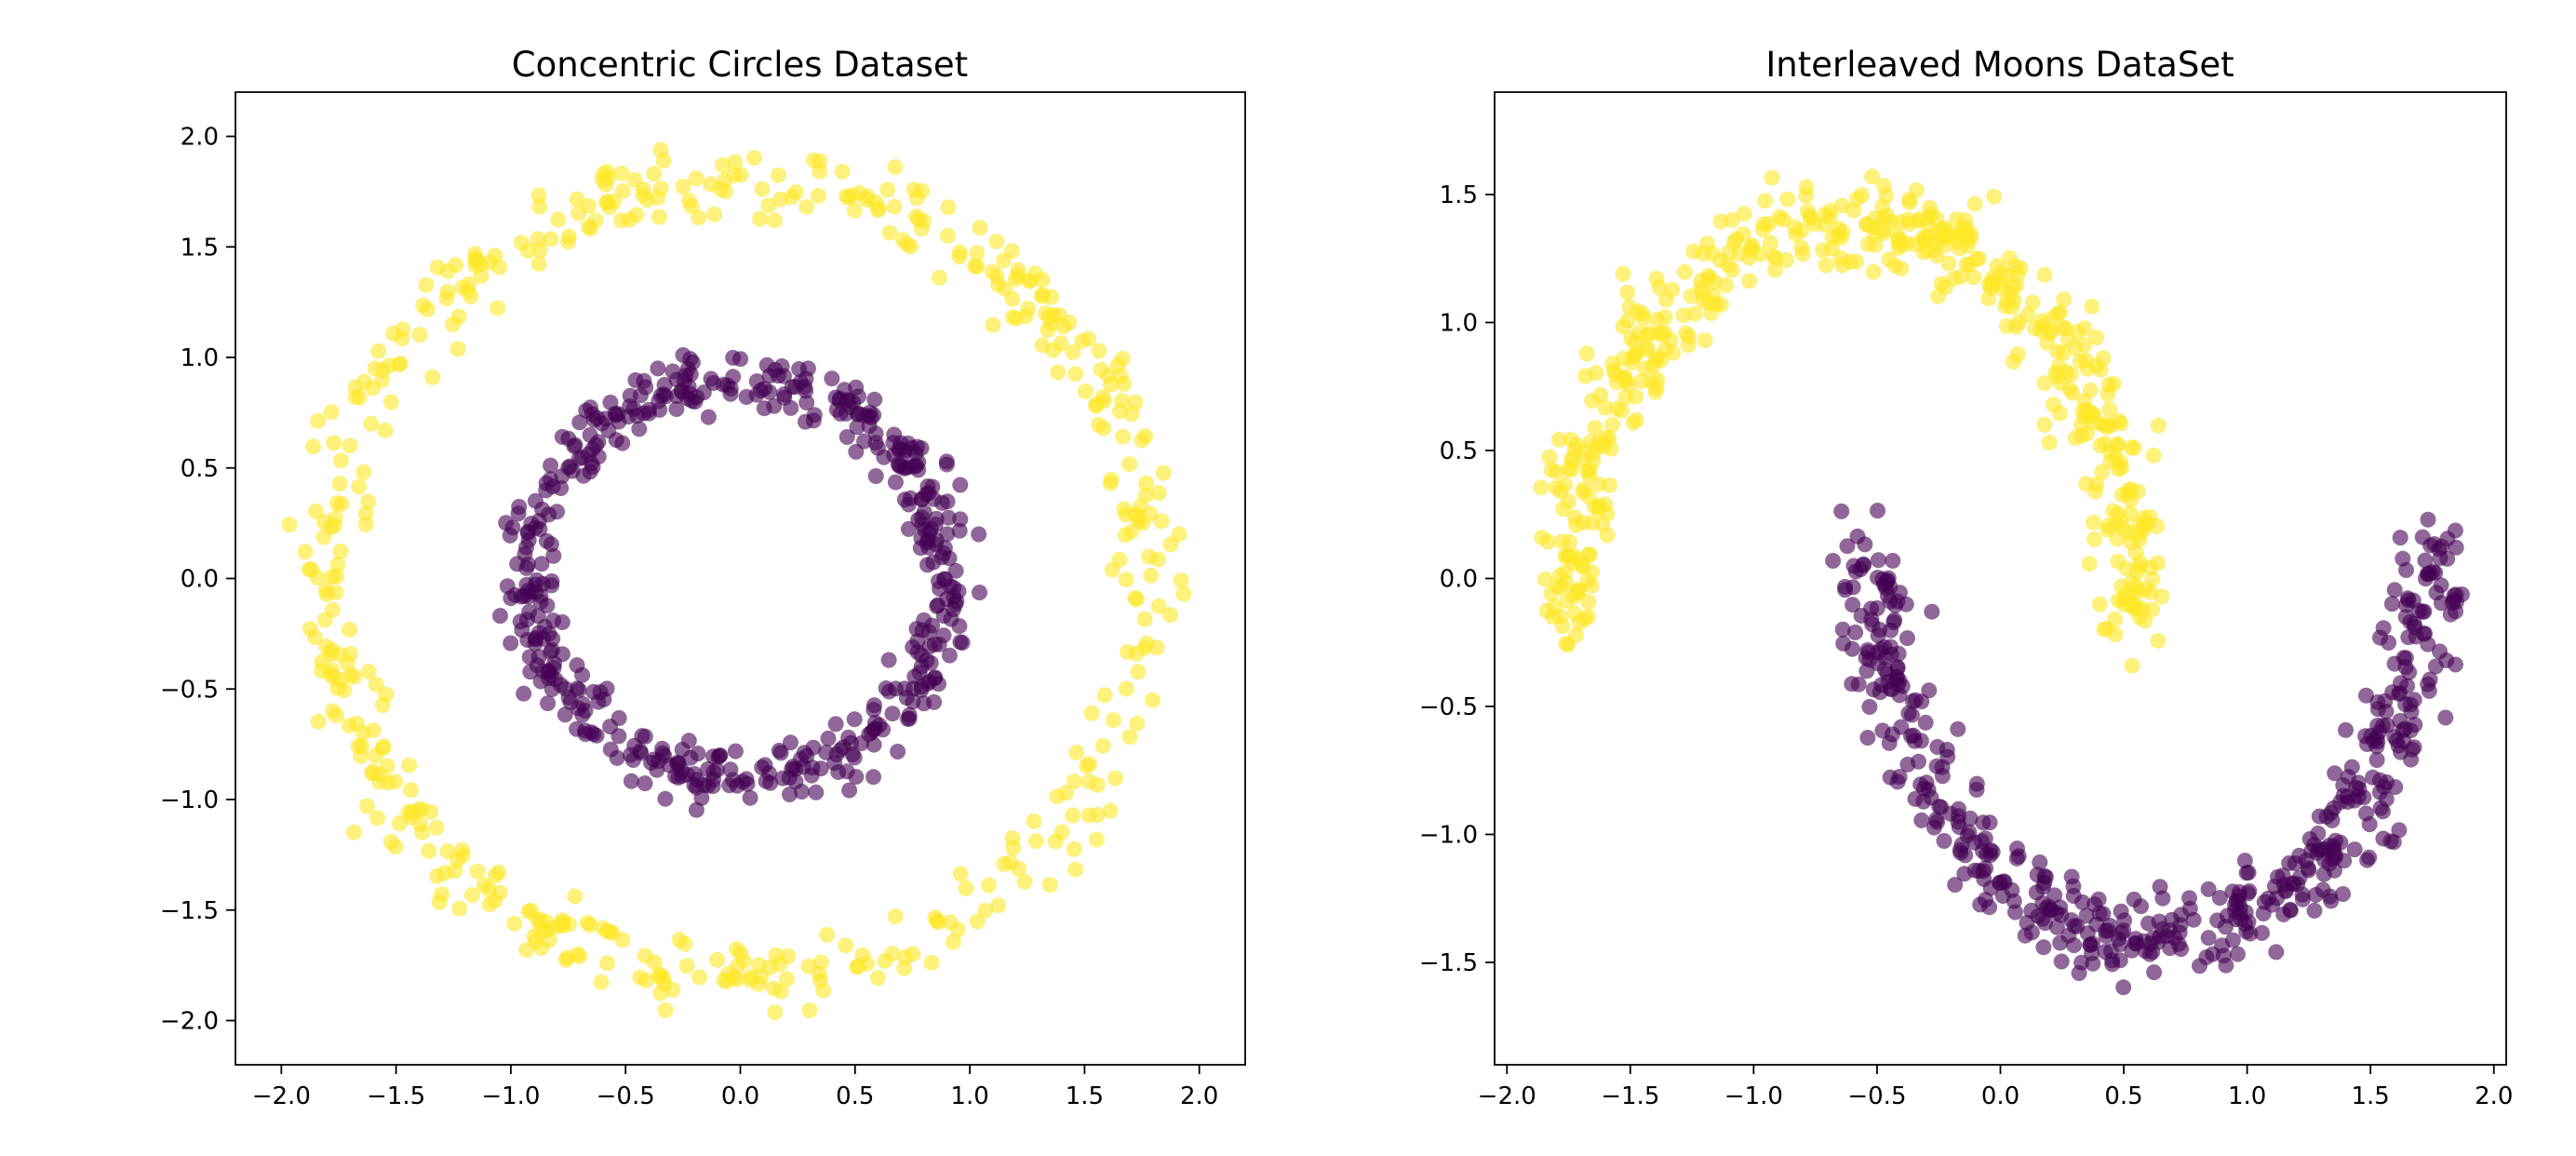 The image size is (2576, 1156). What do you see at coordinates (1199, 1096) in the screenshot?
I see `x-tick-label: 2.0` at bounding box center [1199, 1096].